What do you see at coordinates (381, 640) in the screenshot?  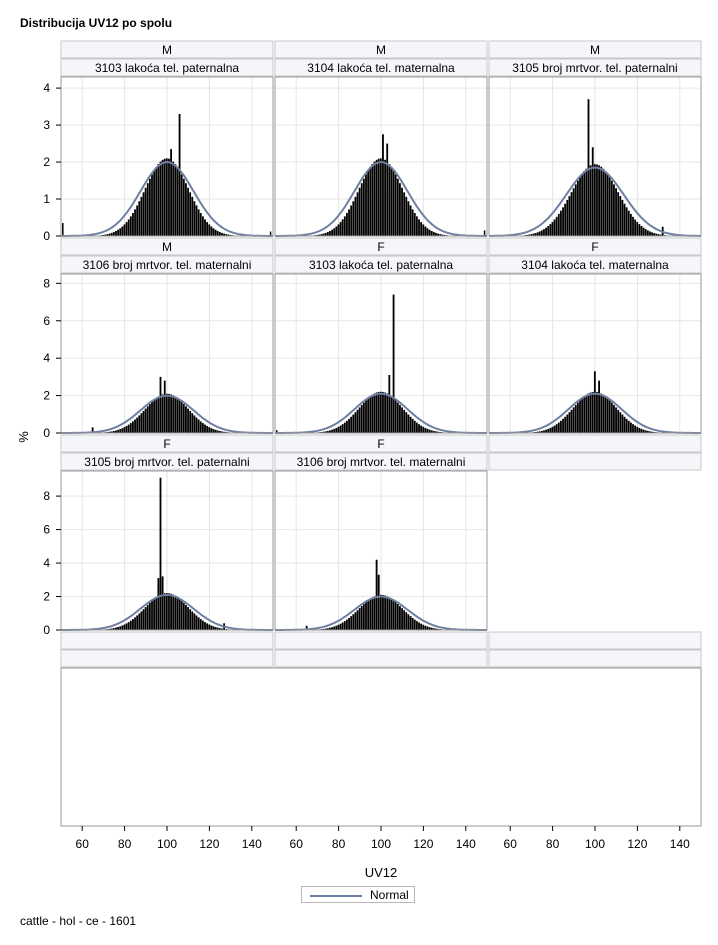 I see `empty-header` at bounding box center [381, 640].